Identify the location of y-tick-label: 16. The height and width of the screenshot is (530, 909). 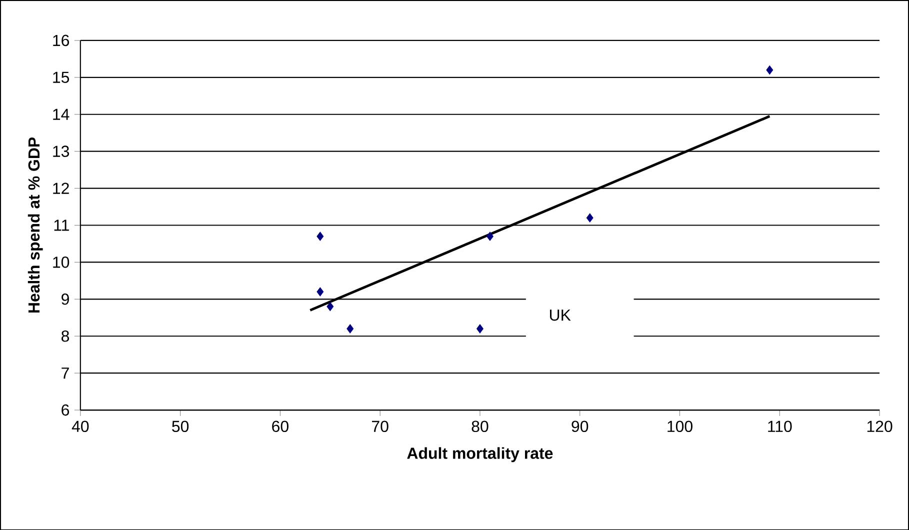
(61, 40).